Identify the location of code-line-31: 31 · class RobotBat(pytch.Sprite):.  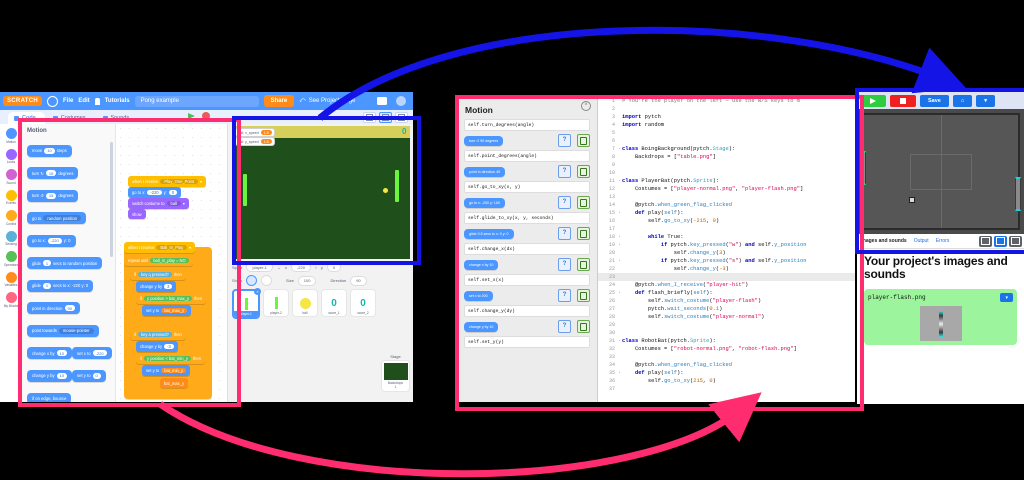
(726, 341).